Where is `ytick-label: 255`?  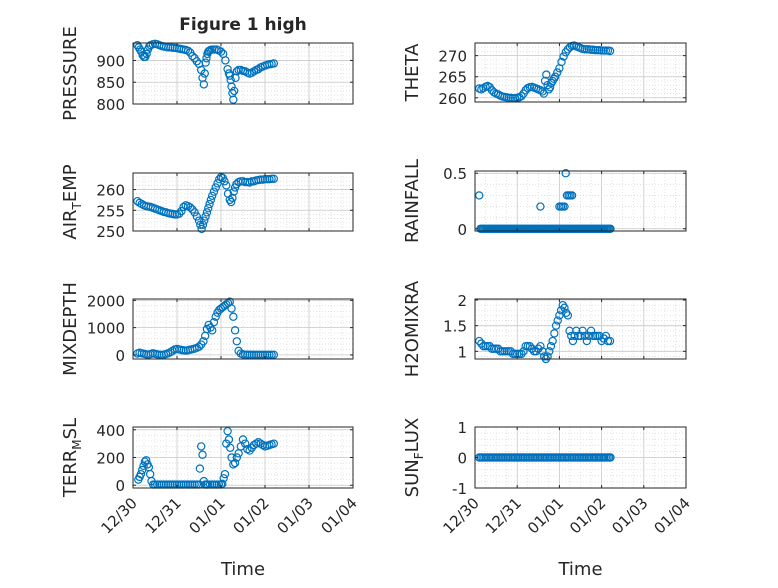 ytick-label: 255 is located at coordinates (110, 211).